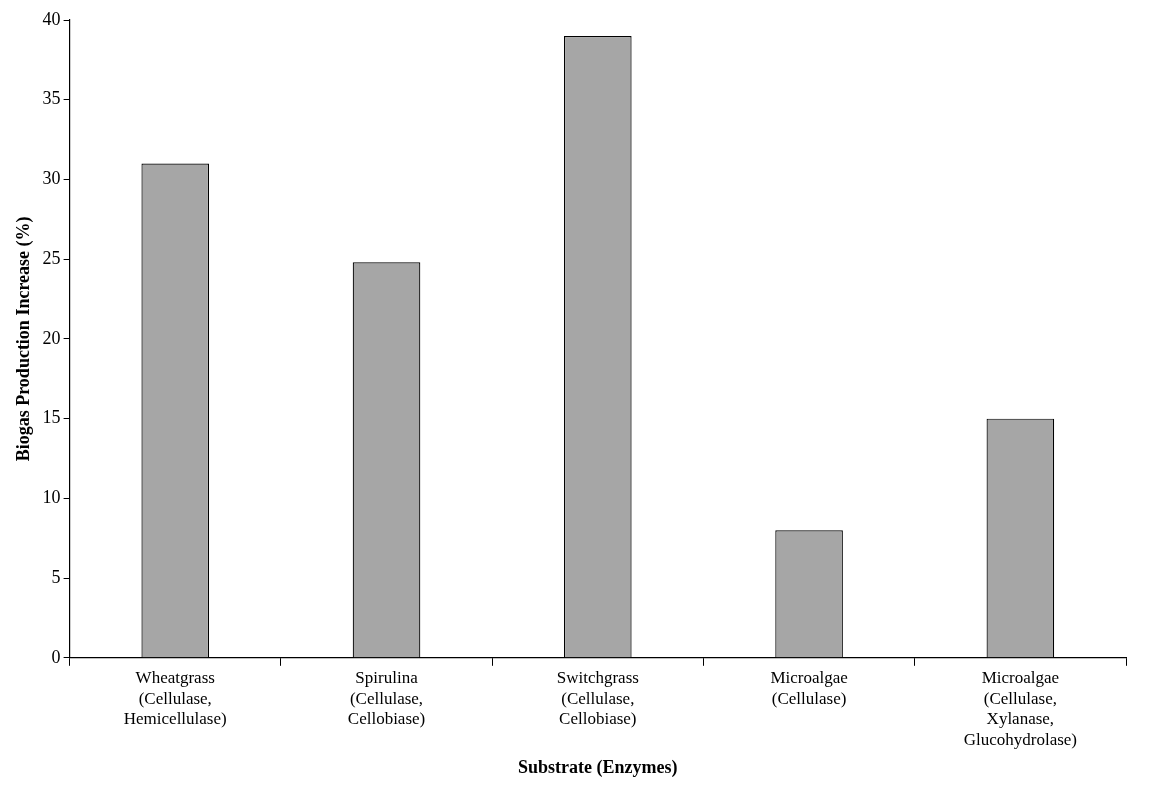 This screenshot has width=1164, height=787. Describe the element at coordinates (386, 698) in the screenshot. I see `x-tick-label: Spirulina (Cellulase, Cellobiase)` at that location.